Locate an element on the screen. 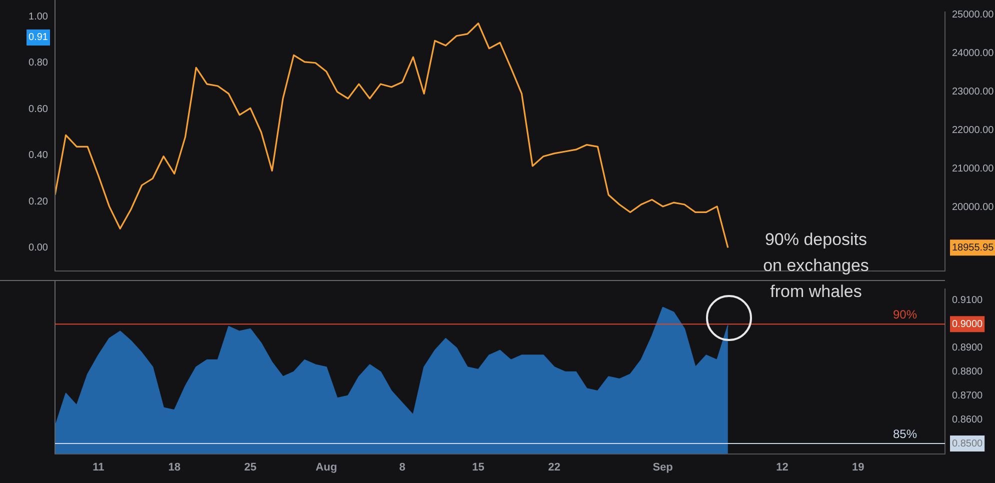 This screenshot has width=995, height=483. x-tick-label: 25 is located at coordinates (250, 467).